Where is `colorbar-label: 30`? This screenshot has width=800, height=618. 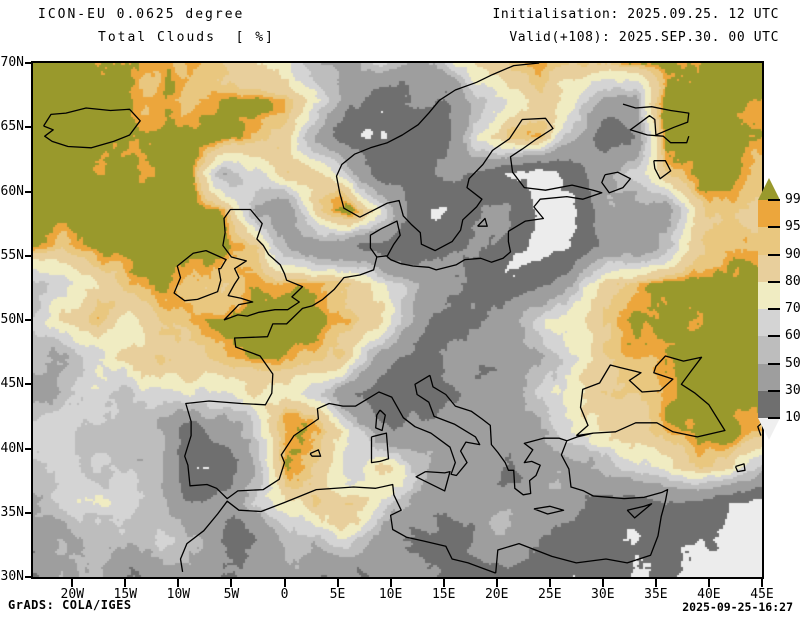 colorbar-label: 30 is located at coordinates (792, 390).